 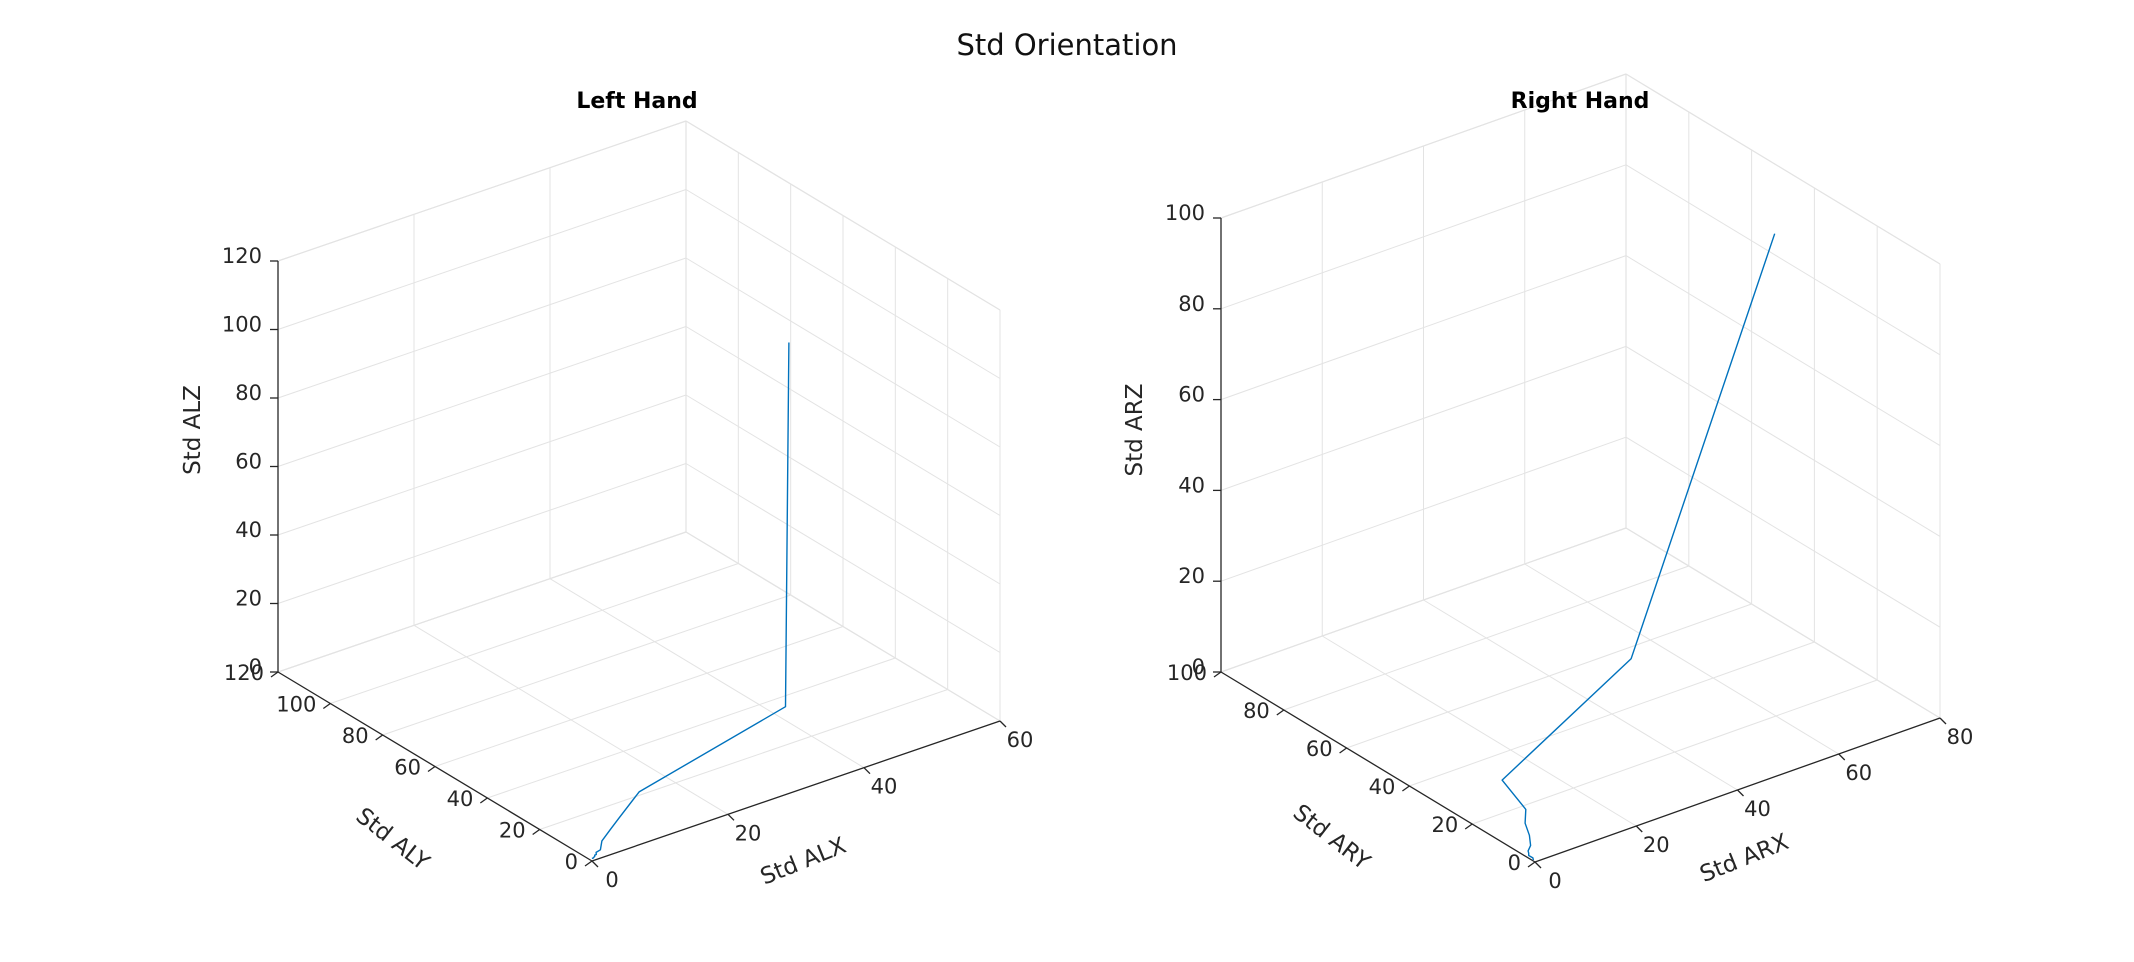 What do you see at coordinates (1580, 101) in the screenshot?
I see `subplot-title: Right Hand` at bounding box center [1580, 101].